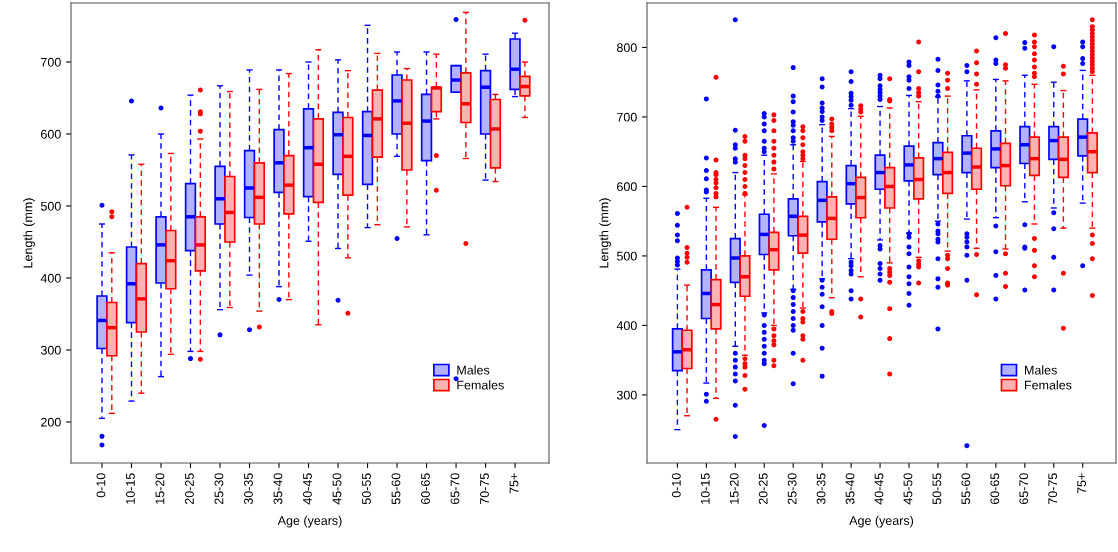 This screenshot has height=552, width=1118. Describe the element at coordinates (51, 422) in the screenshot. I see `y-tick-label: 200` at that location.